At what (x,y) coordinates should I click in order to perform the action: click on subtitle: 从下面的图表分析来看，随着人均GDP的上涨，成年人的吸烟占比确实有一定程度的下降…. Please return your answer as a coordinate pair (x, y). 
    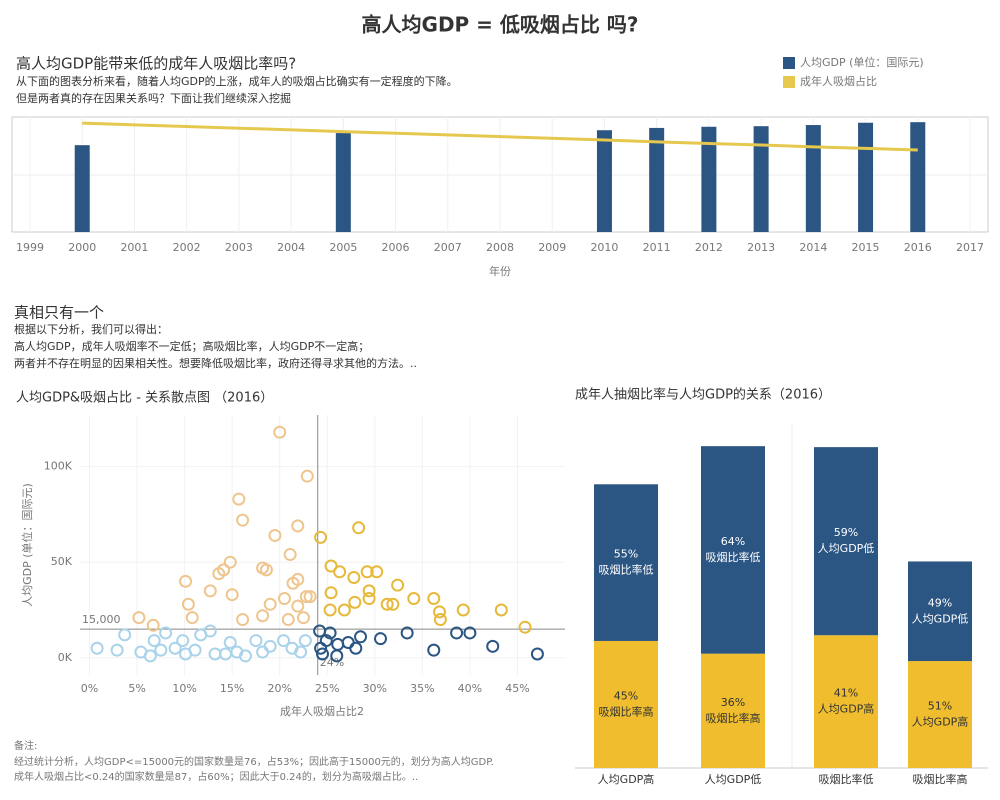
    Looking at the image, I should click on (237, 81).